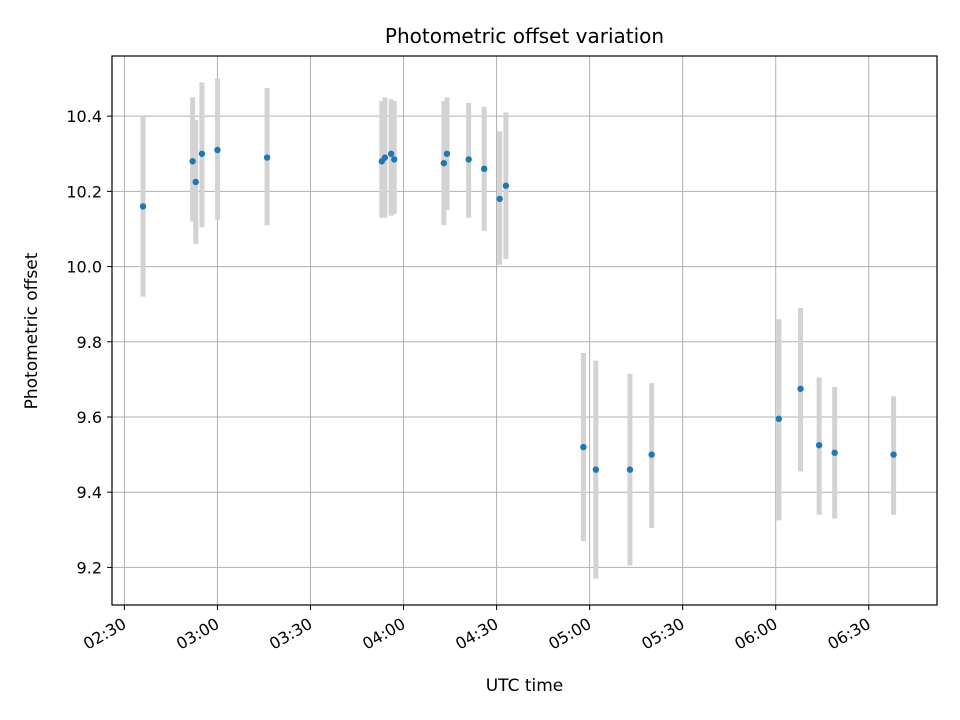 The width and height of the screenshot is (960, 720). I want to click on x-tick-label: 03:00, so click(197, 634).